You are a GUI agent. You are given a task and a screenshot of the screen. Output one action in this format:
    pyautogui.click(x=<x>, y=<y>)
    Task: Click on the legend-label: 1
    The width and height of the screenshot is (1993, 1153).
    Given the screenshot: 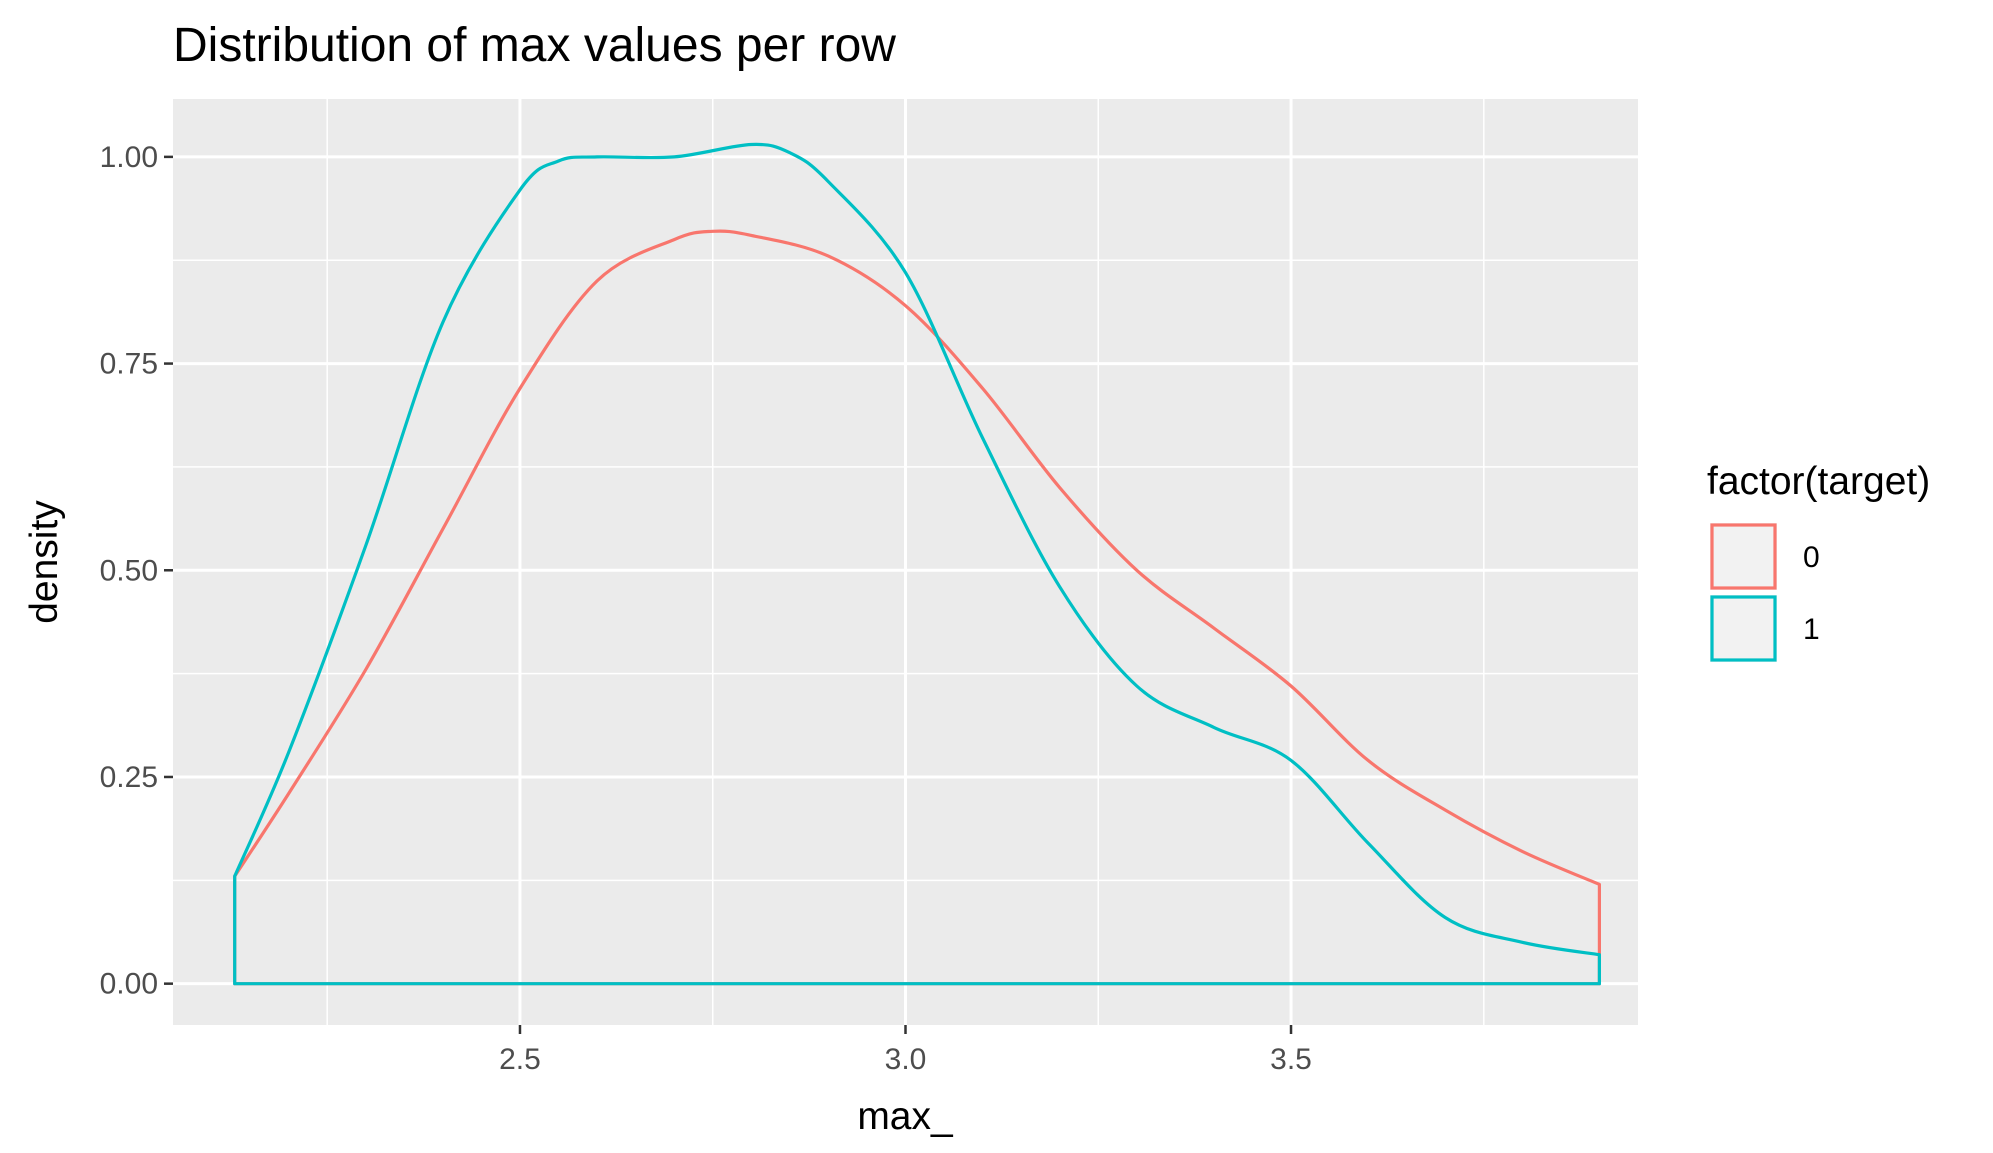 What is the action you would take?
    pyautogui.click(x=1811, y=629)
    